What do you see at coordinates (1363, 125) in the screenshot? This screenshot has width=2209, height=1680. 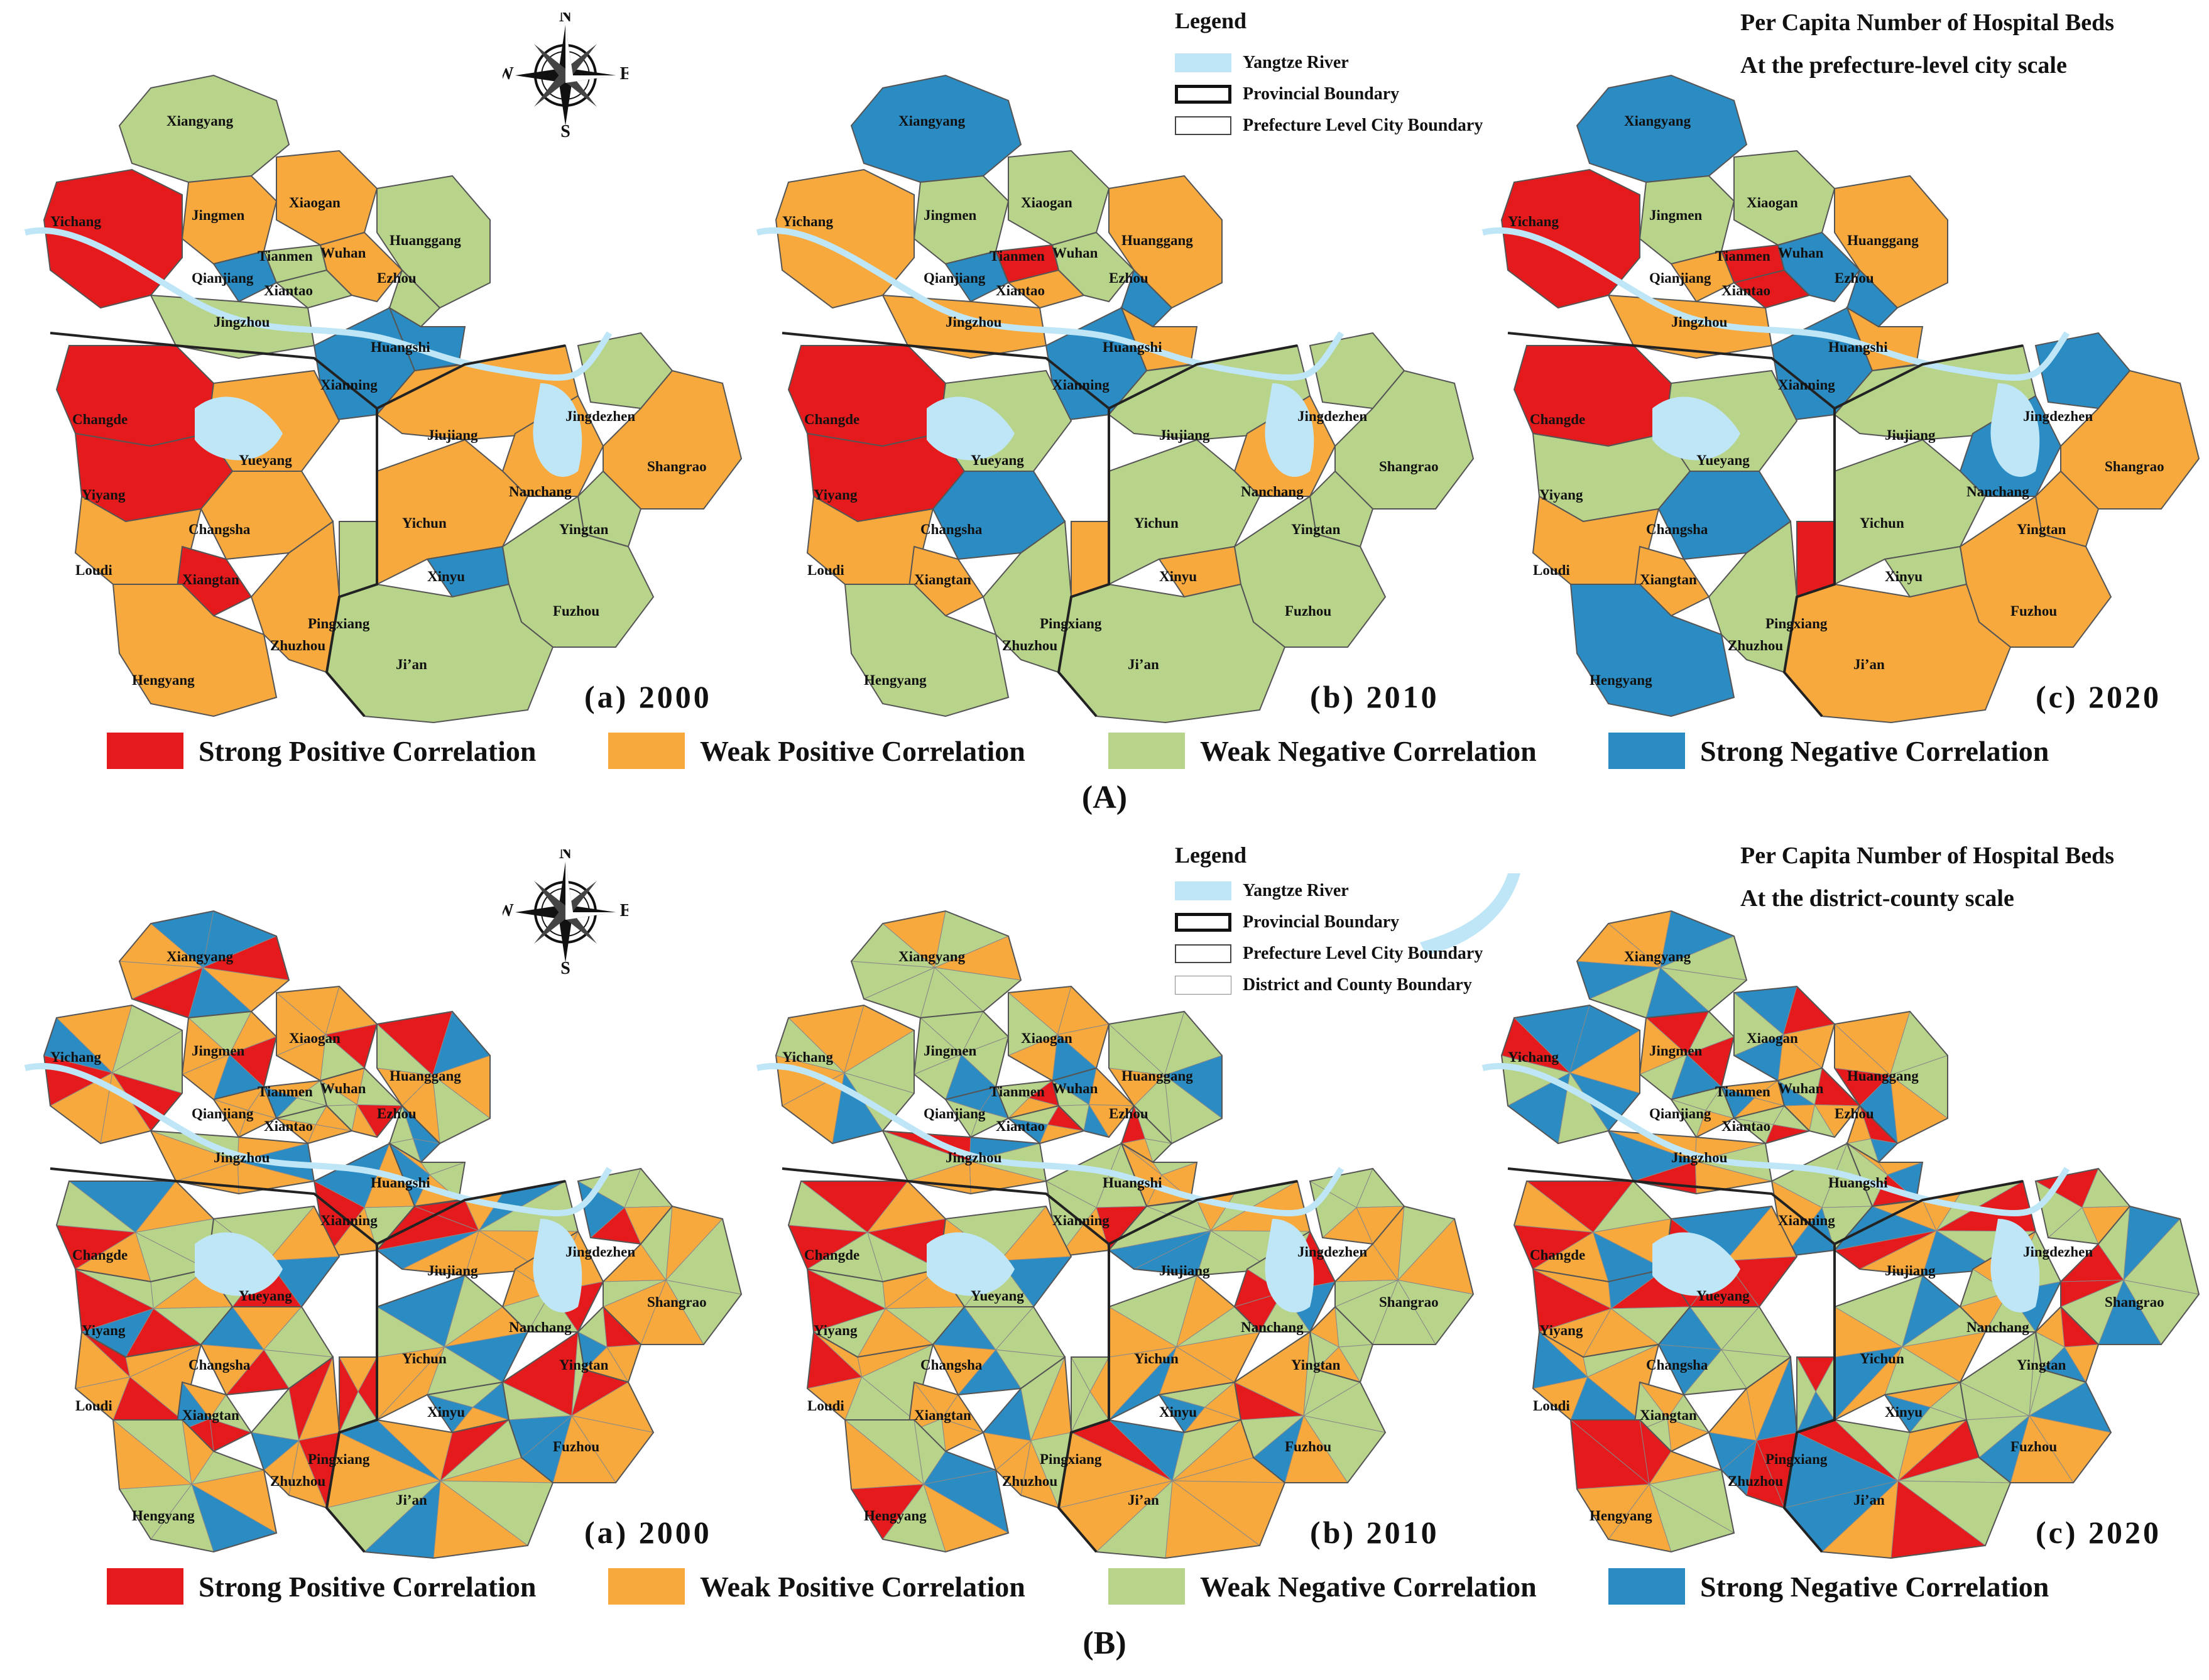 I see `key-label: Prefecture Level City Boundary` at bounding box center [1363, 125].